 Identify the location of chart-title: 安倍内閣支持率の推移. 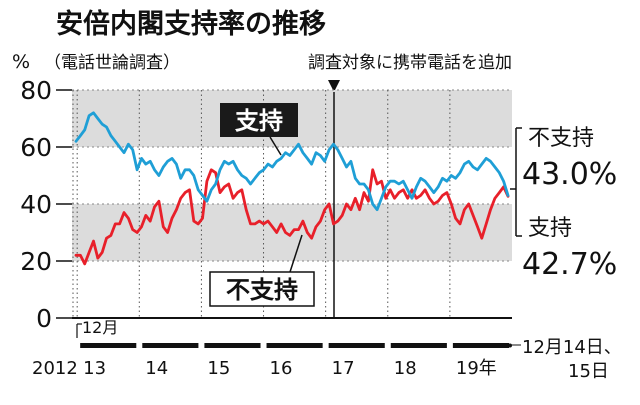
(191, 24).